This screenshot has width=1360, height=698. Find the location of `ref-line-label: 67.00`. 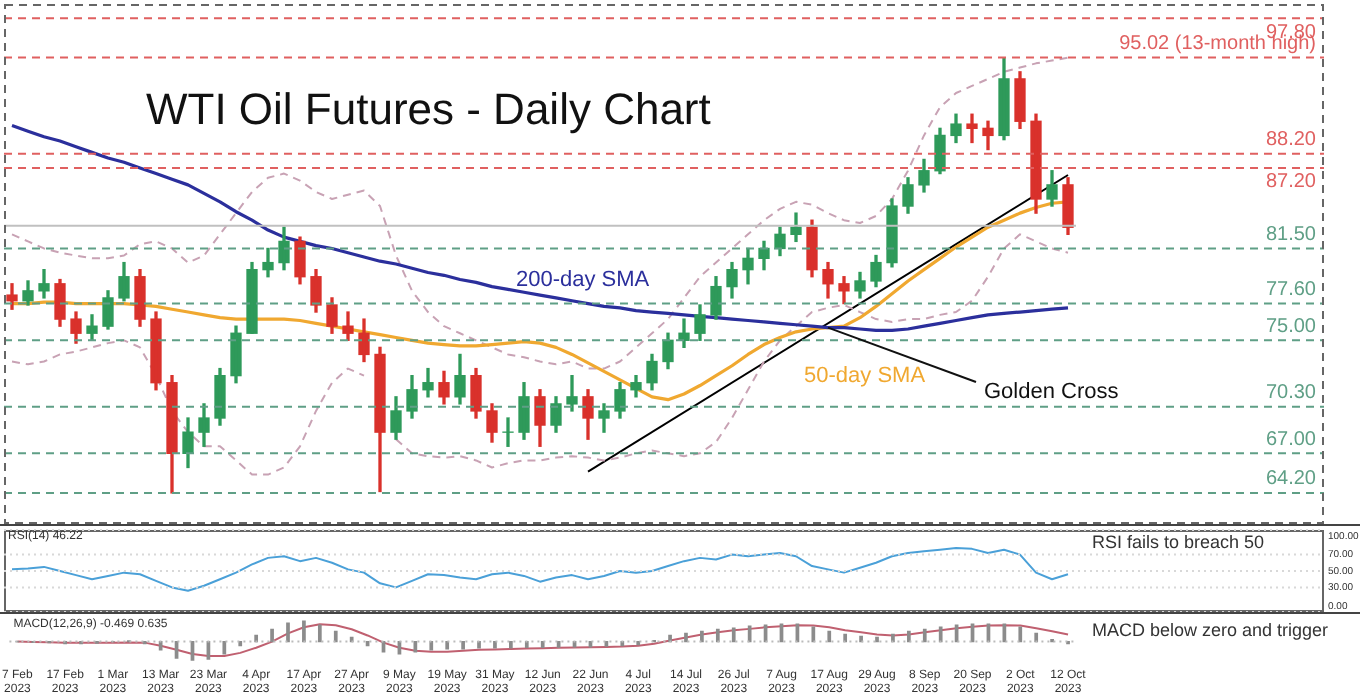

ref-line-label: 67.00 is located at coordinates (1291, 439).